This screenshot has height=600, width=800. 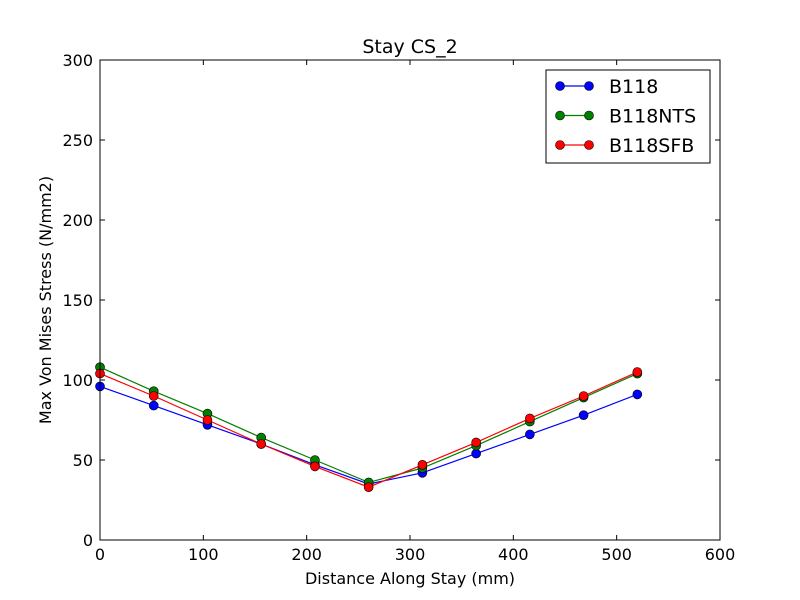 What do you see at coordinates (606, 87) in the screenshot?
I see `legend-item: B118` at bounding box center [606, 87].